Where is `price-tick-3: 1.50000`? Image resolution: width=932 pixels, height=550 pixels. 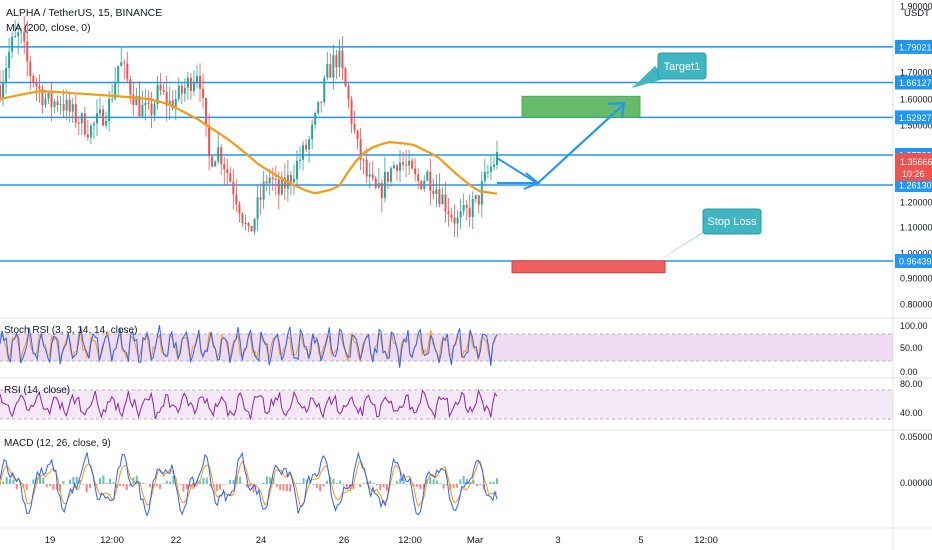
price-tick-3: 1.50000 is located at coordinates (916, 126).